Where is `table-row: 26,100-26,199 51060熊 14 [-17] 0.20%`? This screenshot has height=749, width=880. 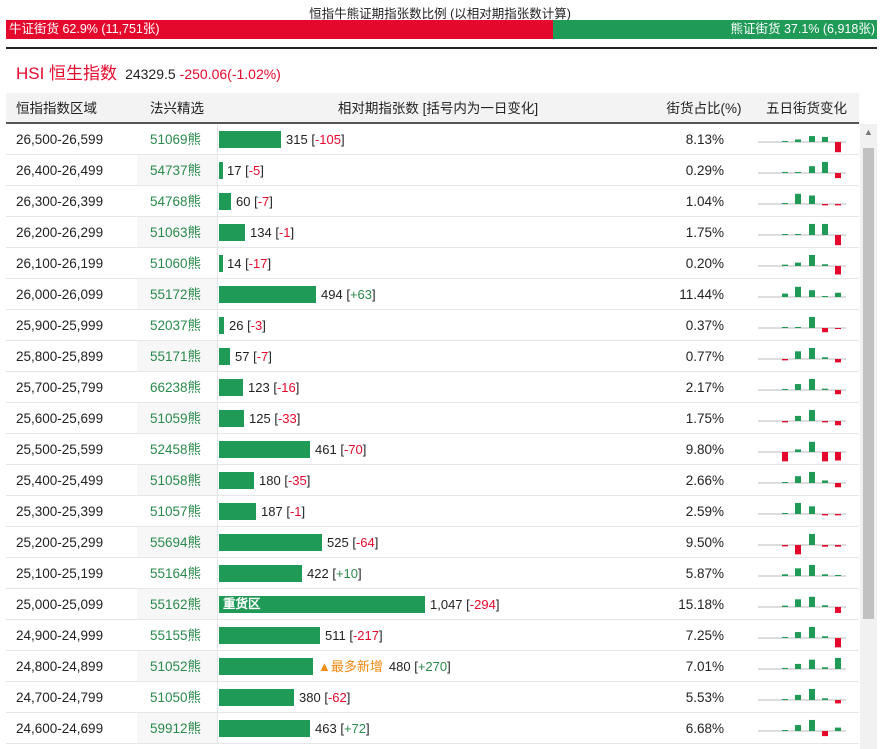 table-row: 26,100-26,199 51060熊 14 [-17] 0.20% is located at coordinates (432, 263).